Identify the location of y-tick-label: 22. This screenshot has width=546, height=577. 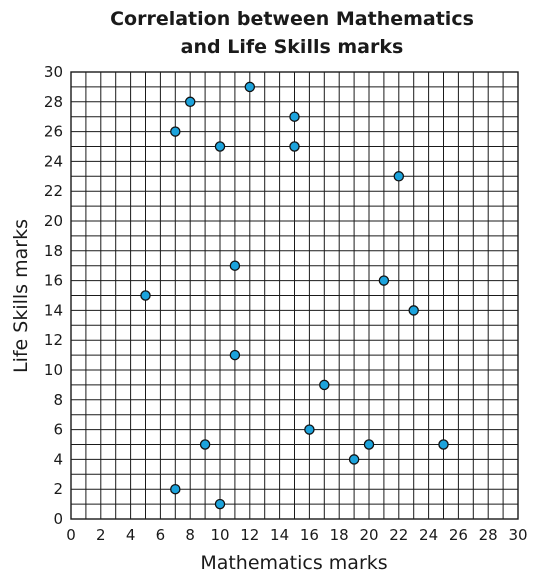
(53, 191).